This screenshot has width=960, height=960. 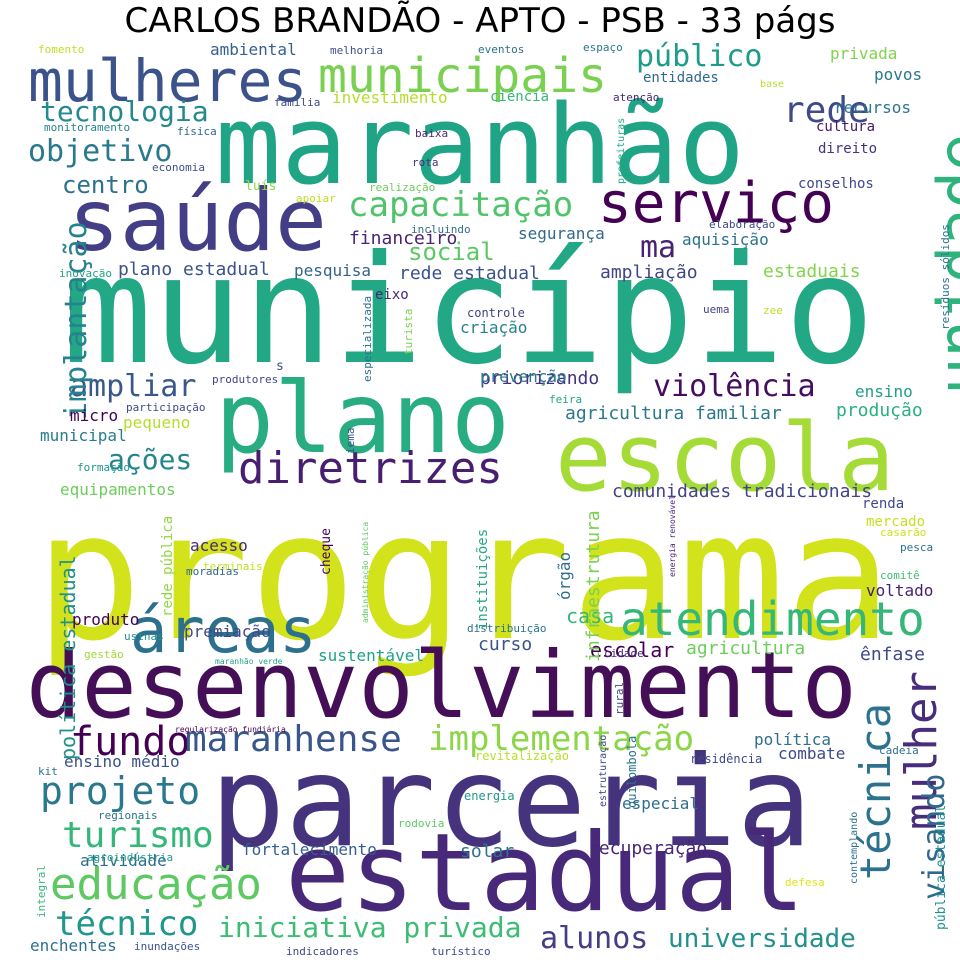 I want to click on cloud-word-moradias: moradias, so click(x=212, y=571).